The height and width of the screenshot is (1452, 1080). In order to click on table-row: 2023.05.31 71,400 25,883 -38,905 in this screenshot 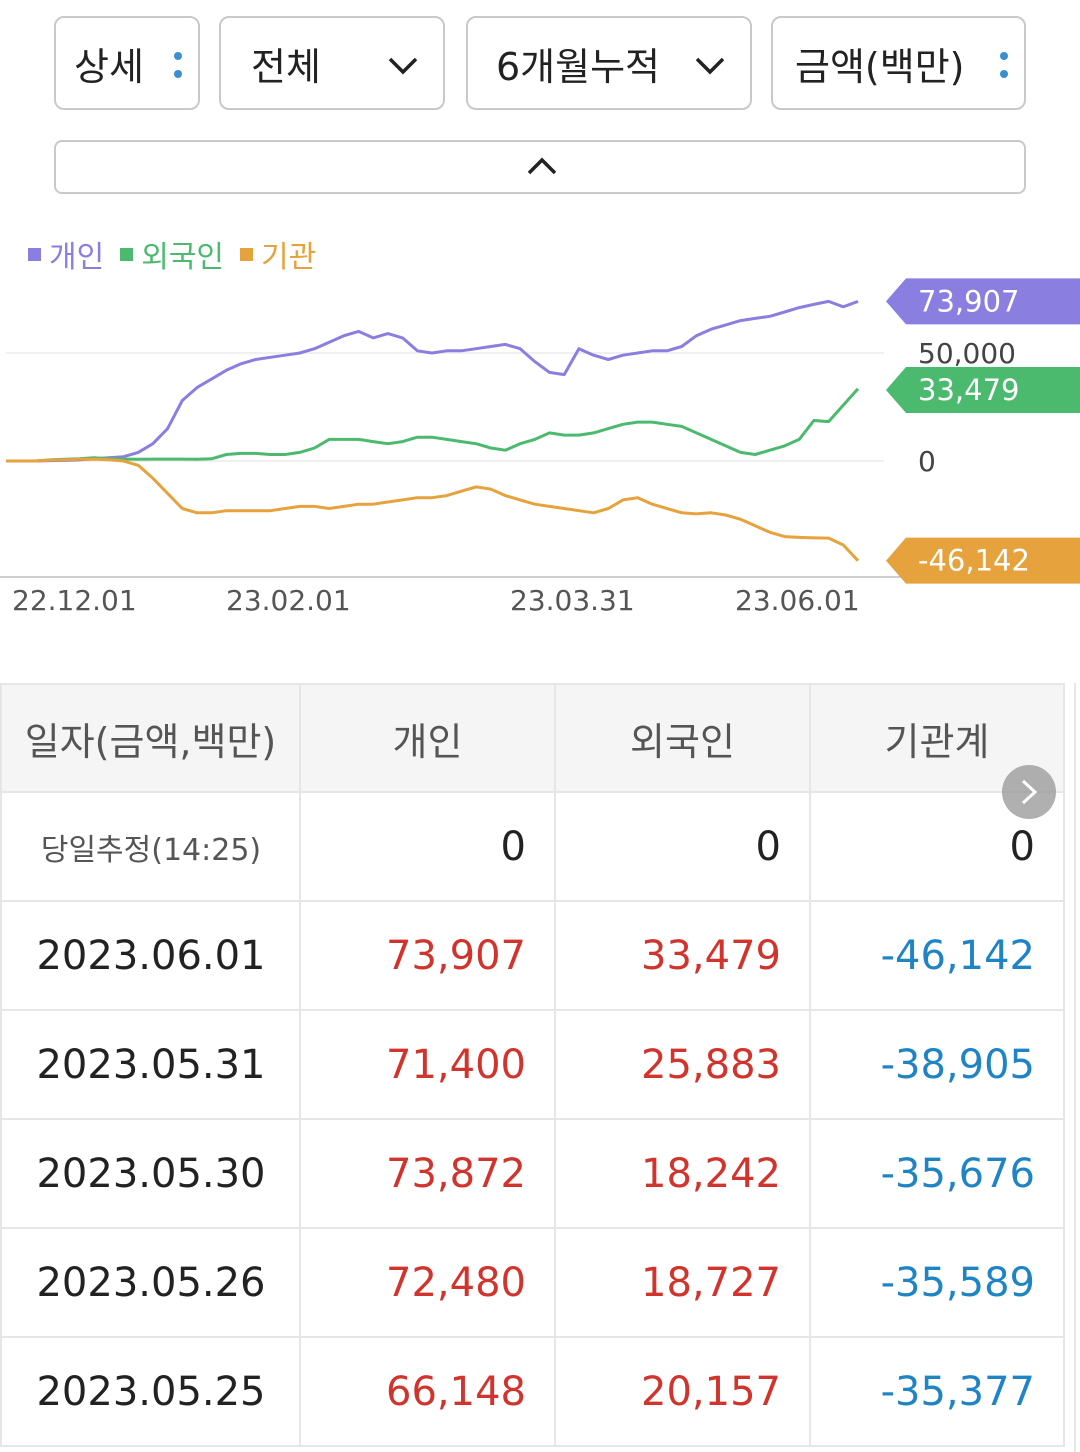, I will do `click(532, 1064)`.